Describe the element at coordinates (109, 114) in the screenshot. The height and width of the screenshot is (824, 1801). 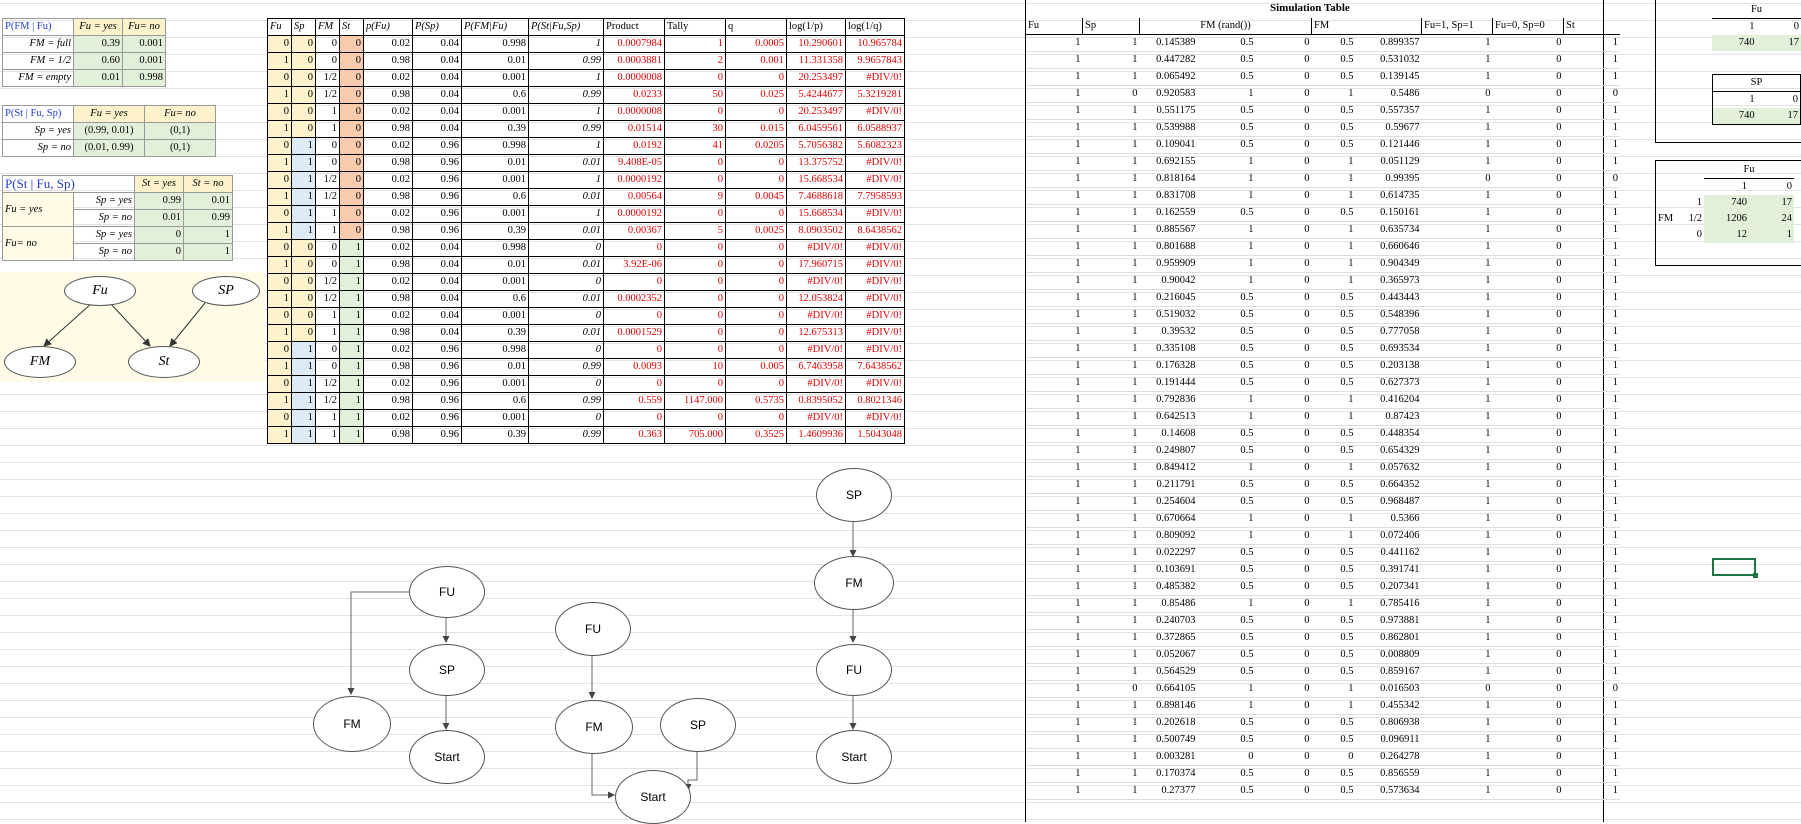
I see `cpt-st-sp-col-yes: Fu = yes` at that location.